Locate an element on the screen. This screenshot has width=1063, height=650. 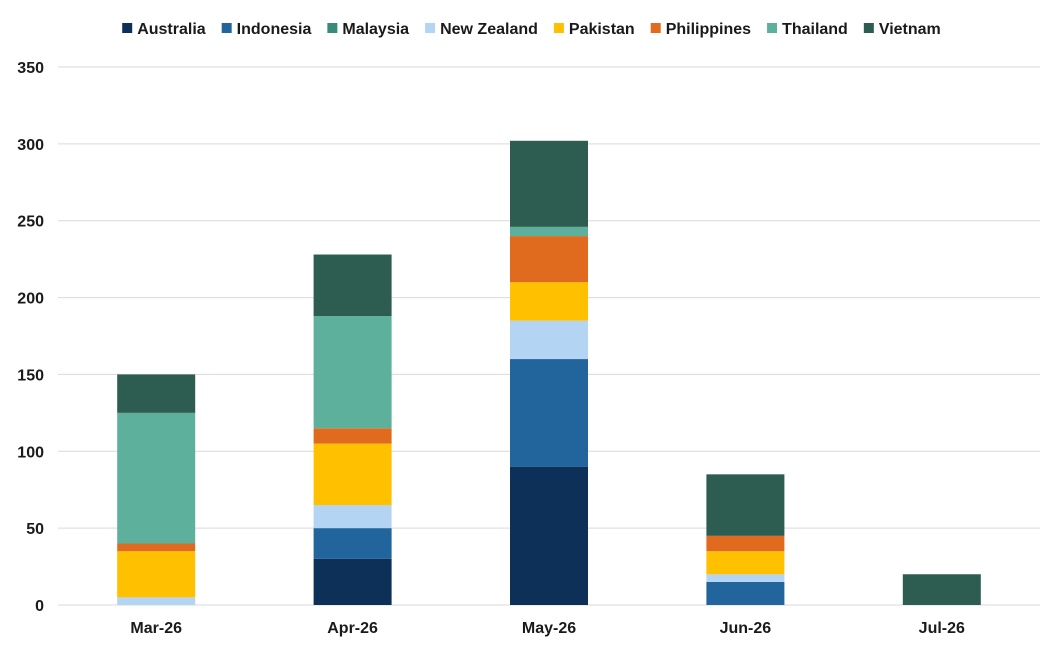
legend-item-philippines: Philippines is located at coordinates (700, 29).